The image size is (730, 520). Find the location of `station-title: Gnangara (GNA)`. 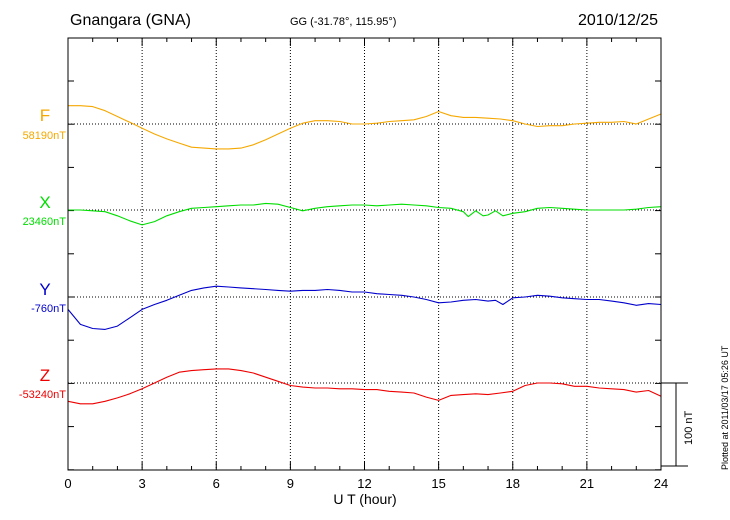

station-title: Gnangara (GNA) is located at coordinates (130, 20).